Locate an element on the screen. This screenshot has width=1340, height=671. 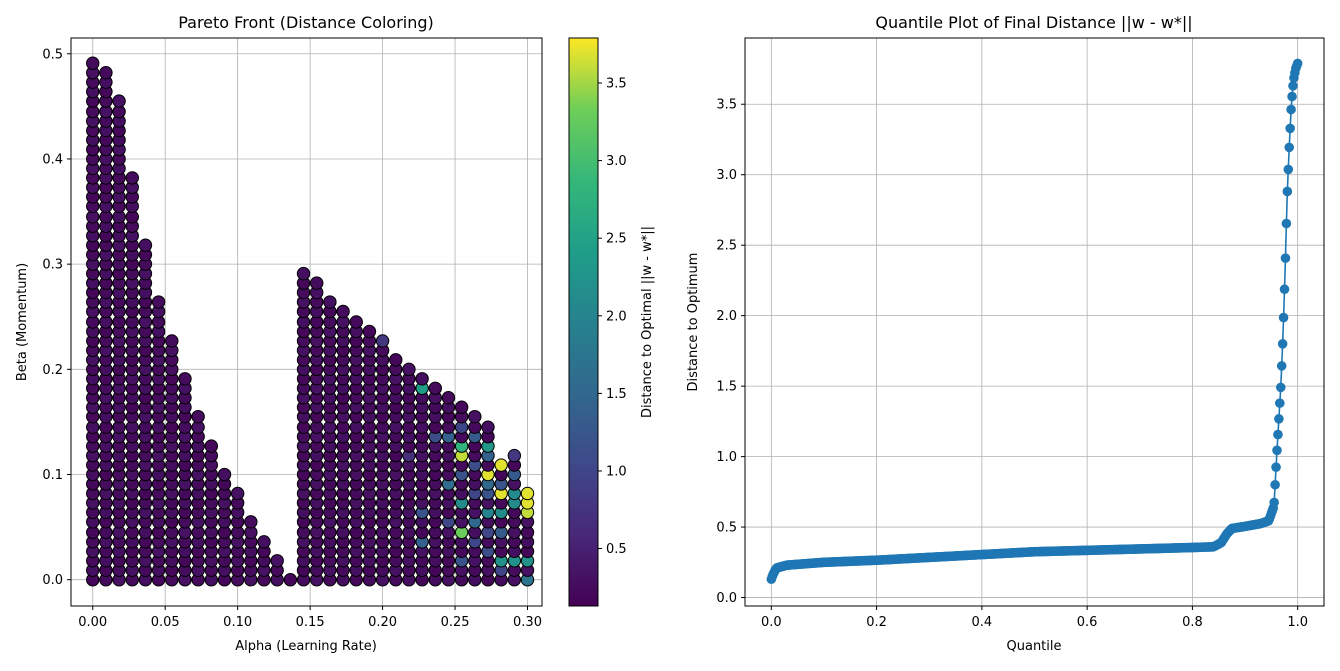
pareto-y-tick-label: 0.3 is located at coordinates (52, 265).